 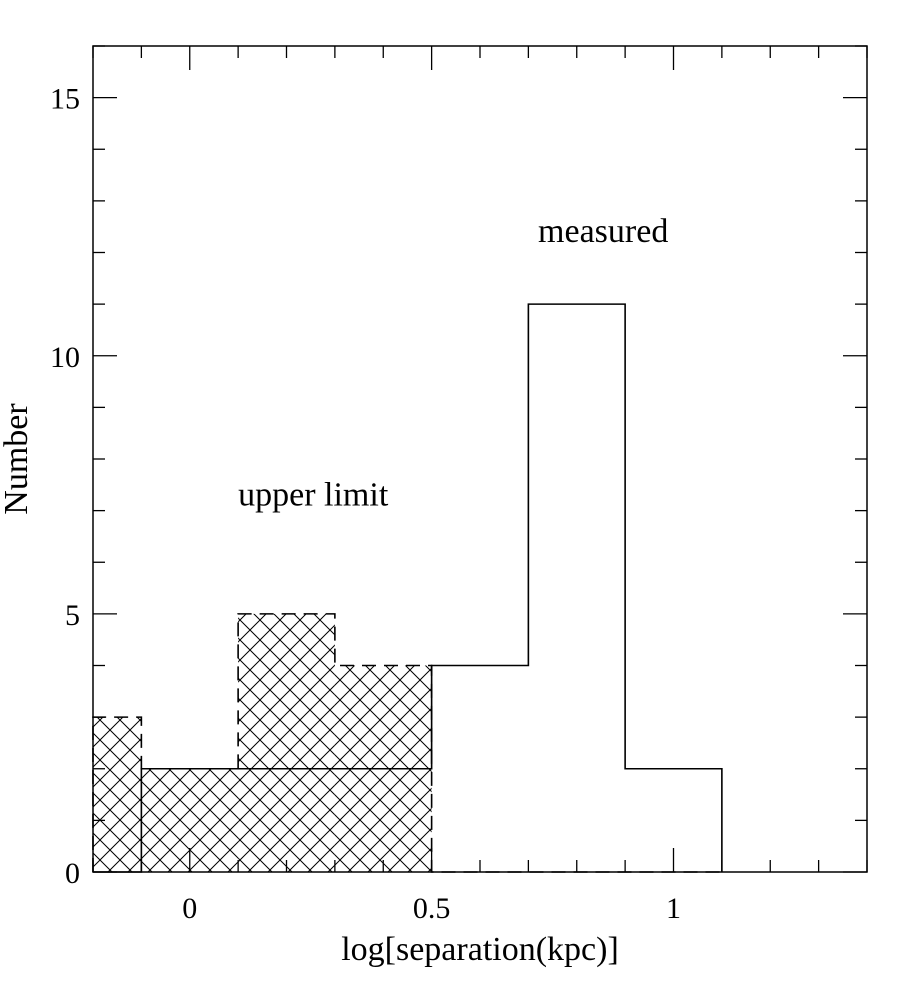 What do you see at coordinates (189, 908) in the screenshot?
I see `x-tick-label: 0` at bounding box center [189, 908].